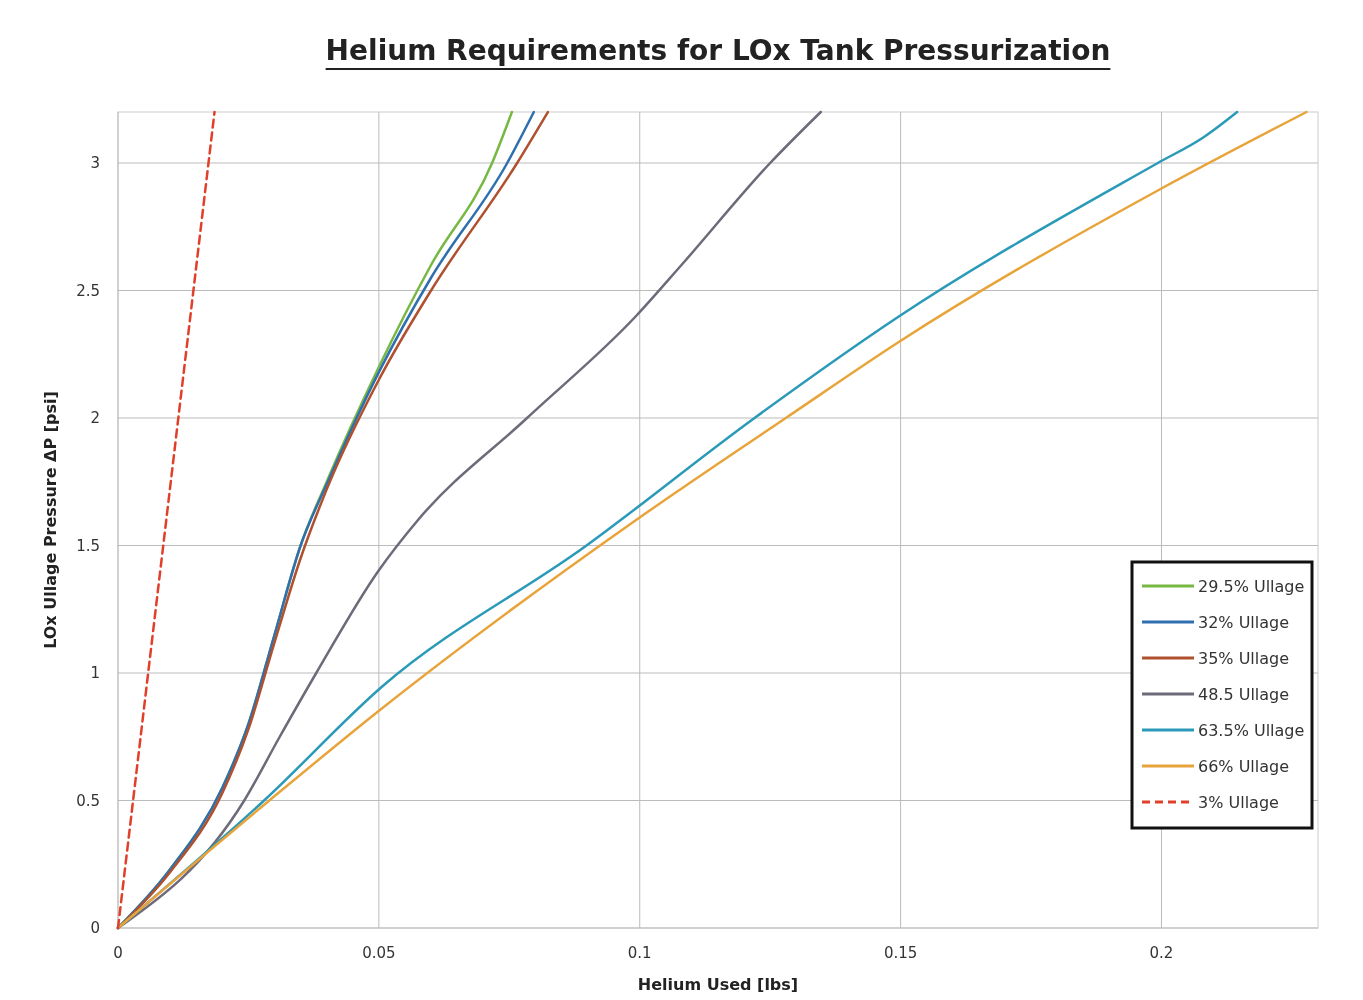 Image resolution: width=1363 pixels, height=1000 pixels. I want to click on x-tick-label: 0, so click(118, 953).